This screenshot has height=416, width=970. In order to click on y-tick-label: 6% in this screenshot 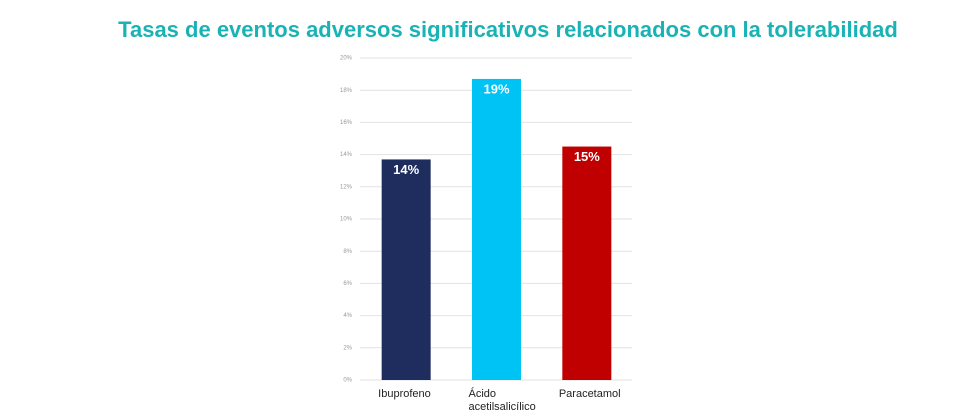, I will do `click(347, 284)`.